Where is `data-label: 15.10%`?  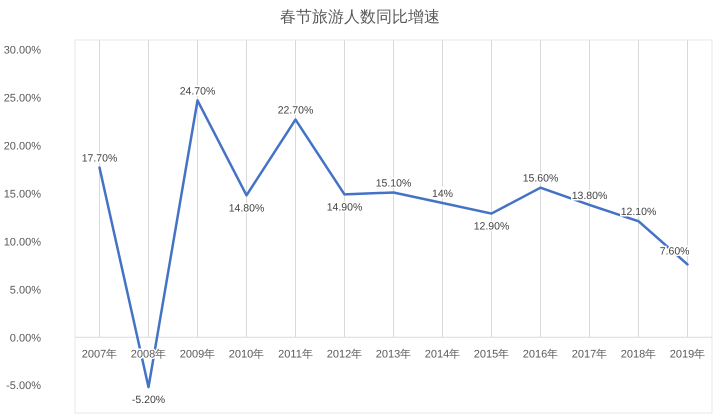
data-label: 15.10% is located at coordinates (394, 183).